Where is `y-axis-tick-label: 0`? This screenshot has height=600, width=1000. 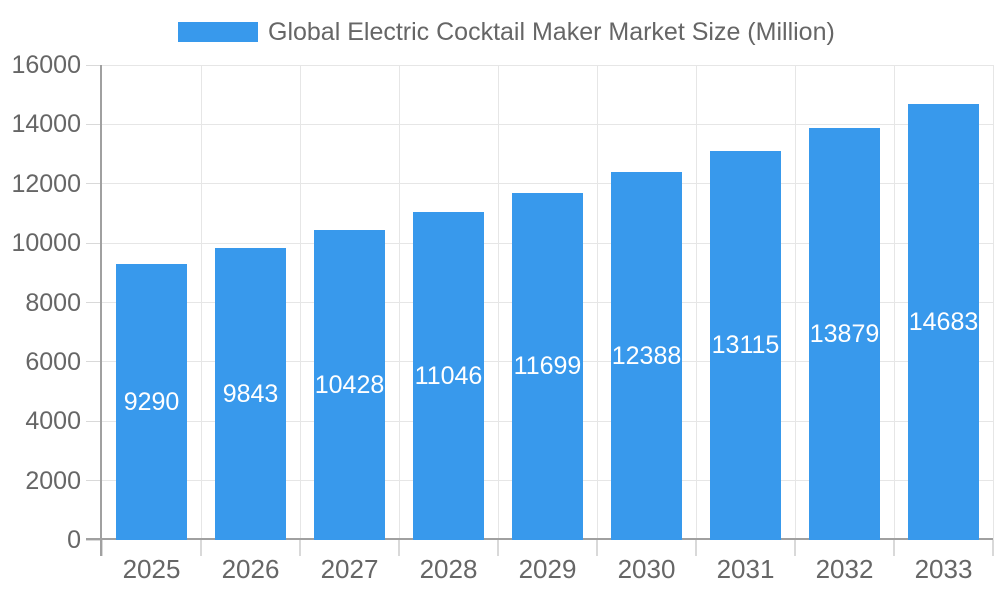
y-axis-tick-label: 0 is located at coordinates (74, 540).